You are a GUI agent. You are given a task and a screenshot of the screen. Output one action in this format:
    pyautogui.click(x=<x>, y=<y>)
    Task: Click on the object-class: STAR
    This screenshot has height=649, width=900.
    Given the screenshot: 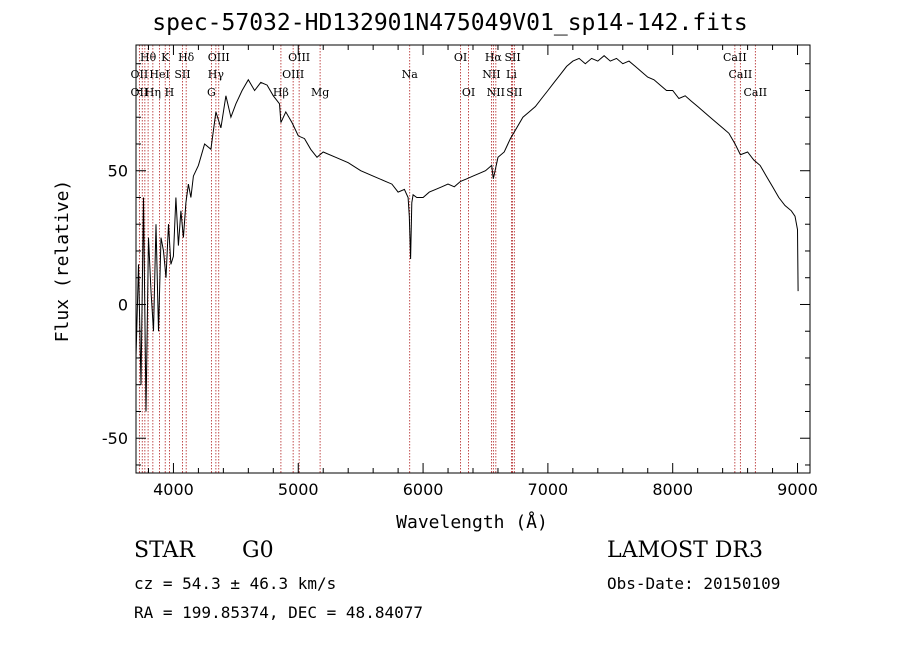 What is the action you would take?
    pyautogui.click(x=164, y=550)
    